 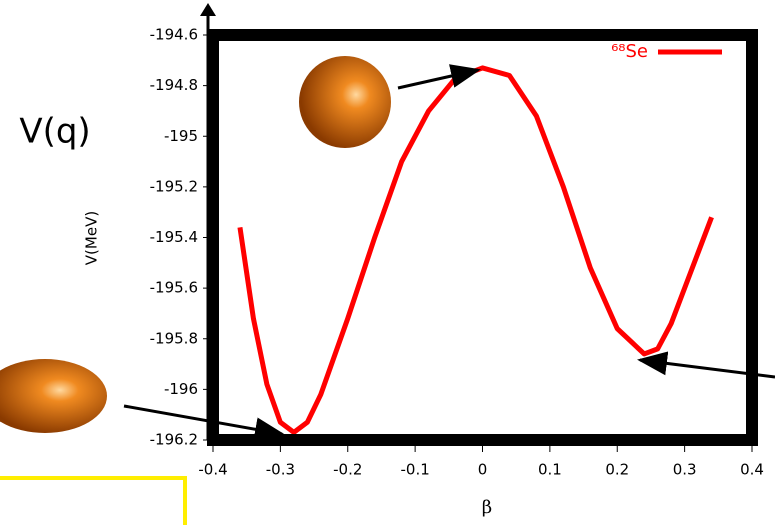 I want to click on y-tick-label: -195.6, so click(x=174, y=288).